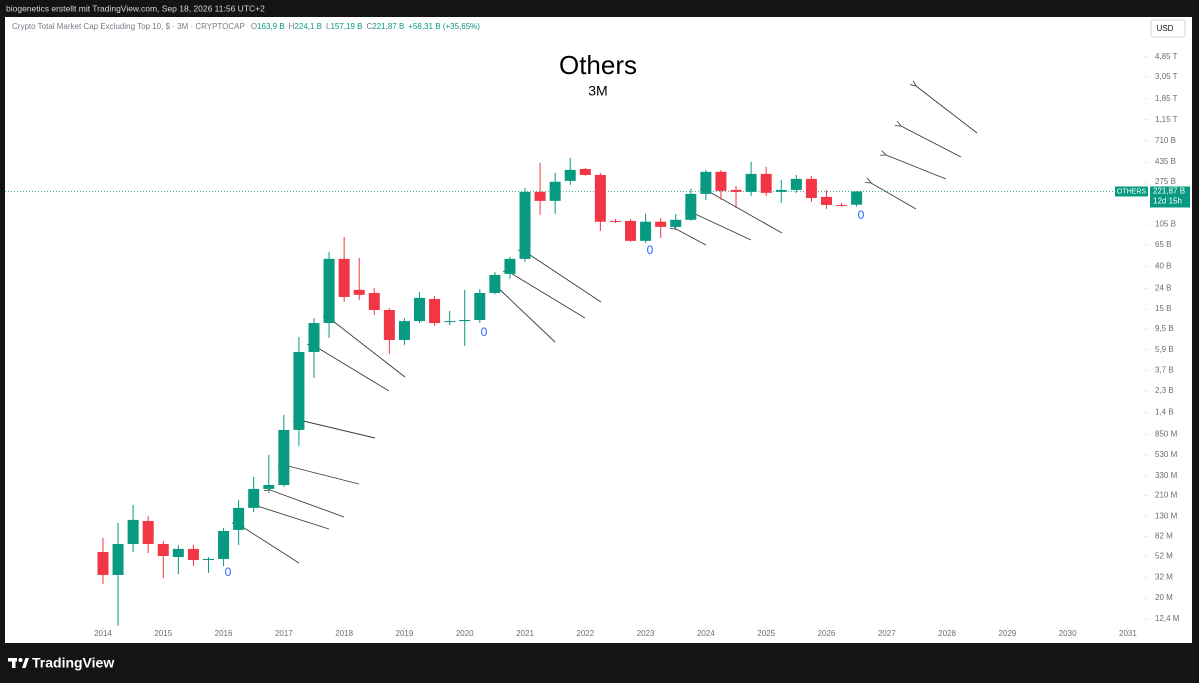 The image size is (1199, 683). I want to click on brand: TradingView, so click(73, 663).